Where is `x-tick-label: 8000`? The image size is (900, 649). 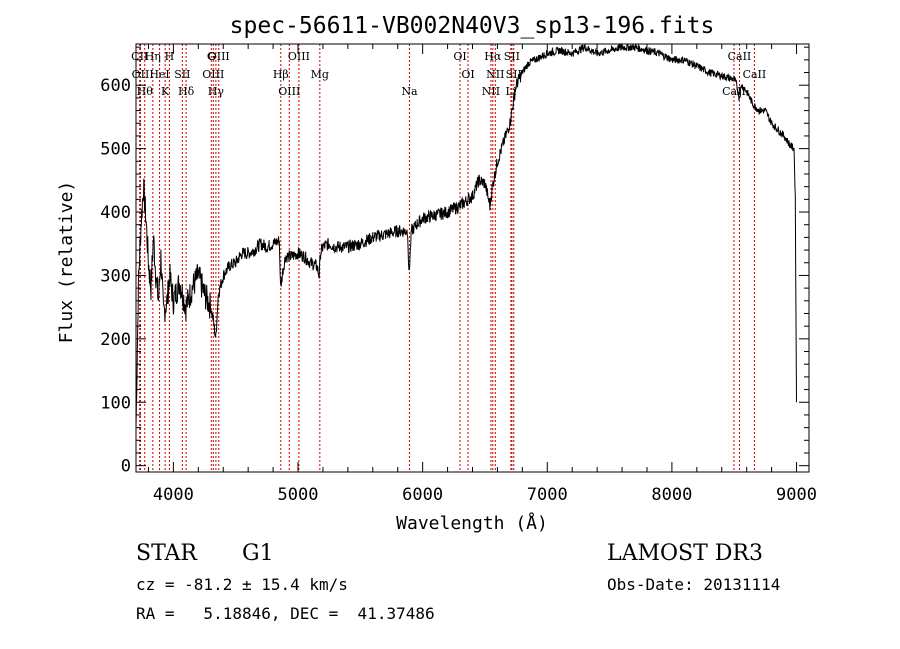
x-tick-label: 8000 is located at coordinates (671, 495).